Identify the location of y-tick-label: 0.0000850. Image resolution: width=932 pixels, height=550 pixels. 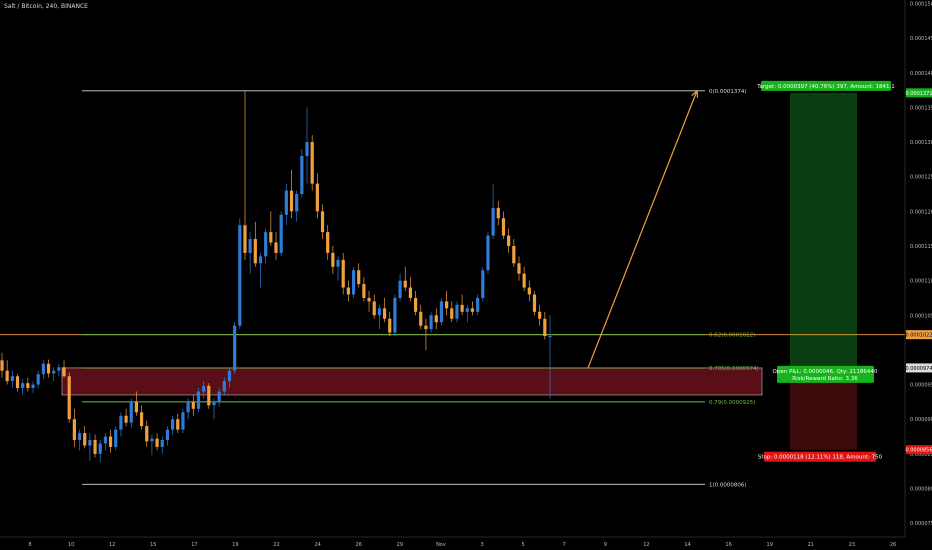
(921, 455).